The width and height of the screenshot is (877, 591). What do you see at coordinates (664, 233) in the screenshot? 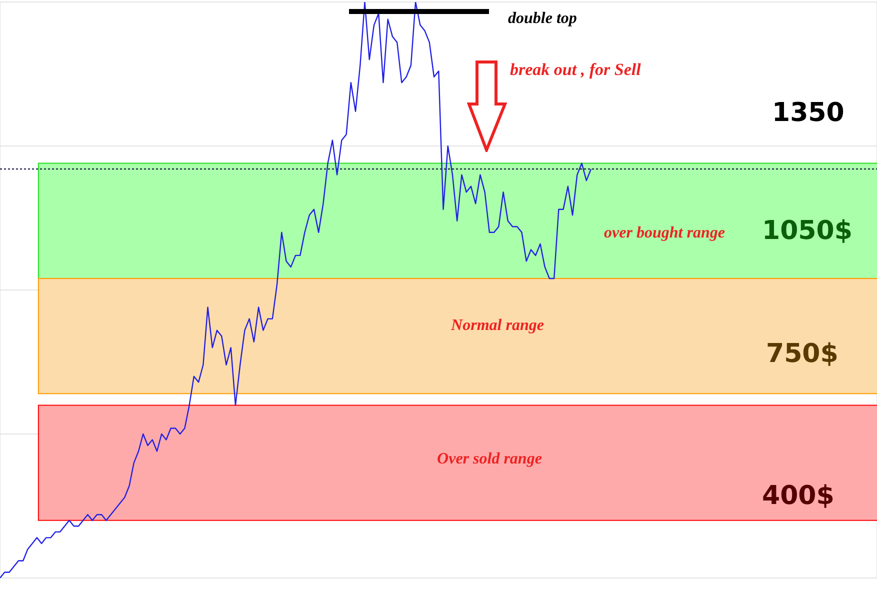
I see `band-label: over bought range` at bounding box center [664, 233].